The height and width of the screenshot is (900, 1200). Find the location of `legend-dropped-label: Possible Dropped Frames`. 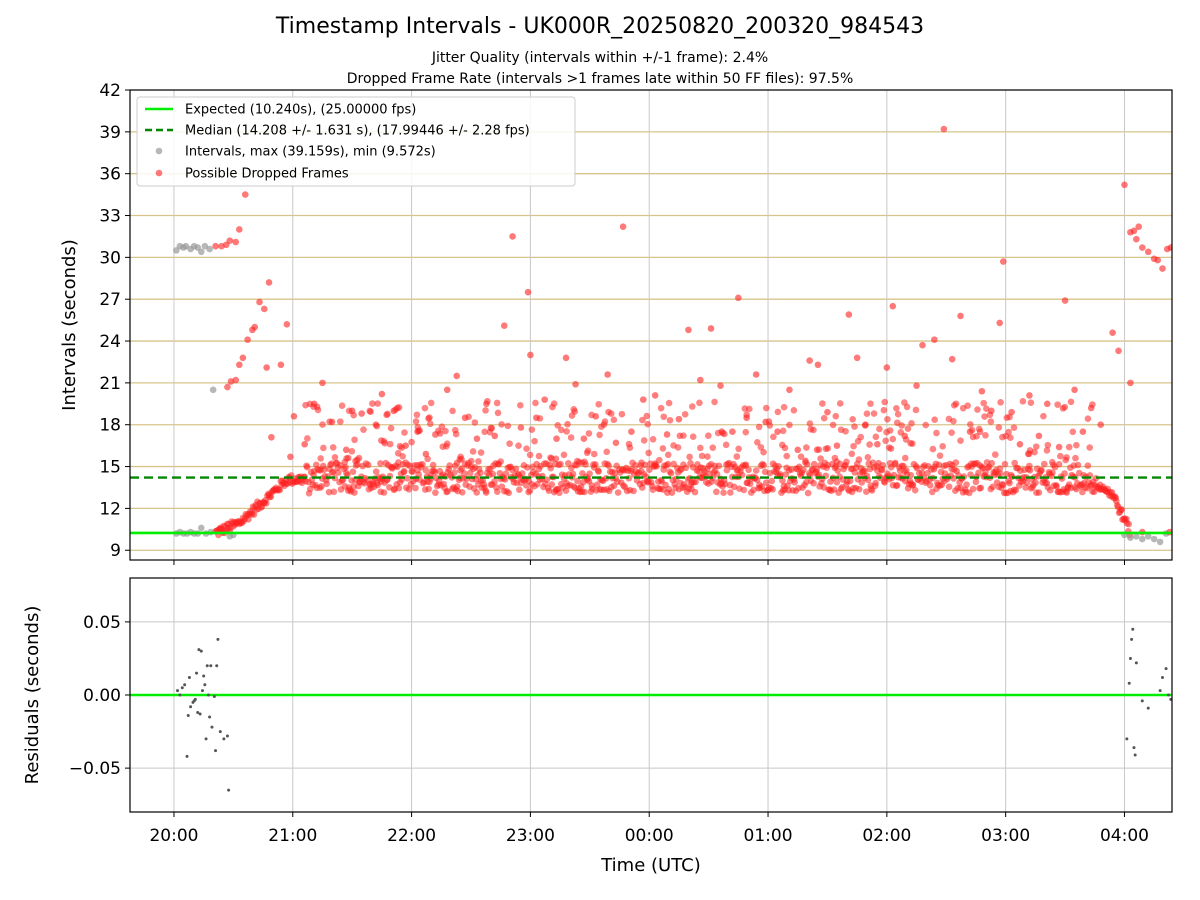

legend-dropped-label: Possible Dropped Frames is located at coordinates (267, 174).